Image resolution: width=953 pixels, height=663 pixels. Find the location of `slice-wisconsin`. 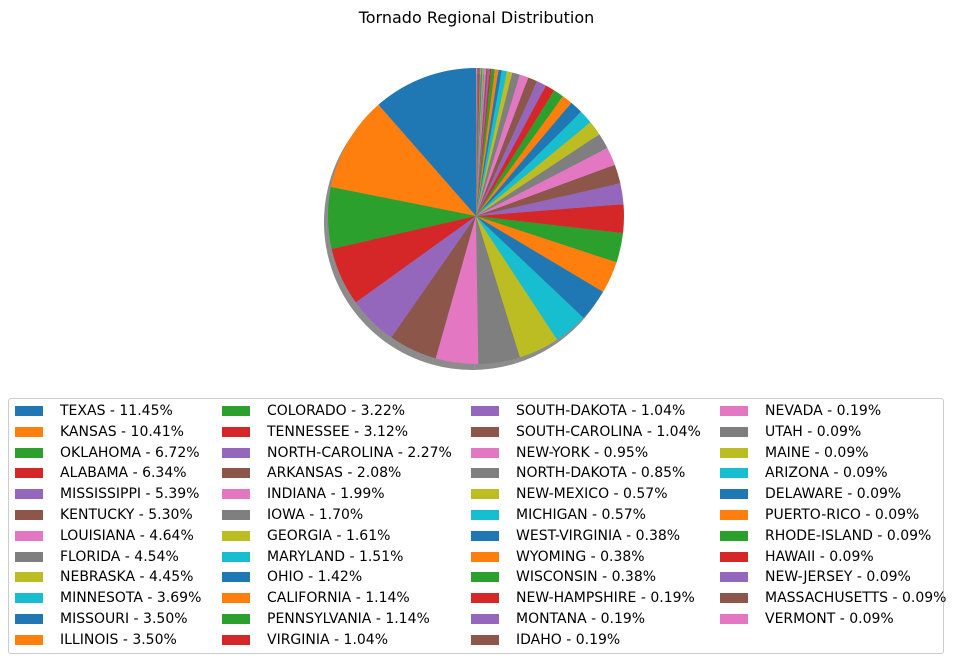

slice-wisconsin is located at coordinates (485, 142).